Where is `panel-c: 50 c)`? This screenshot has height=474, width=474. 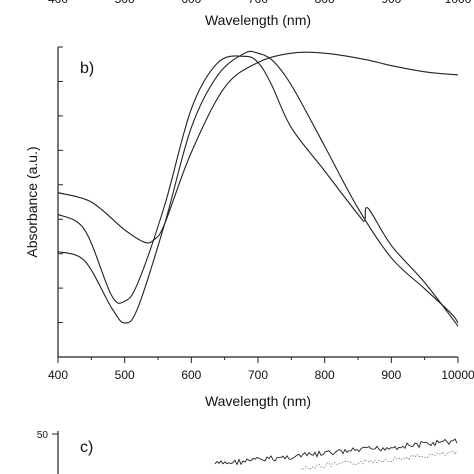 panel-c: 50 c) is located at coordinates (247, 452).